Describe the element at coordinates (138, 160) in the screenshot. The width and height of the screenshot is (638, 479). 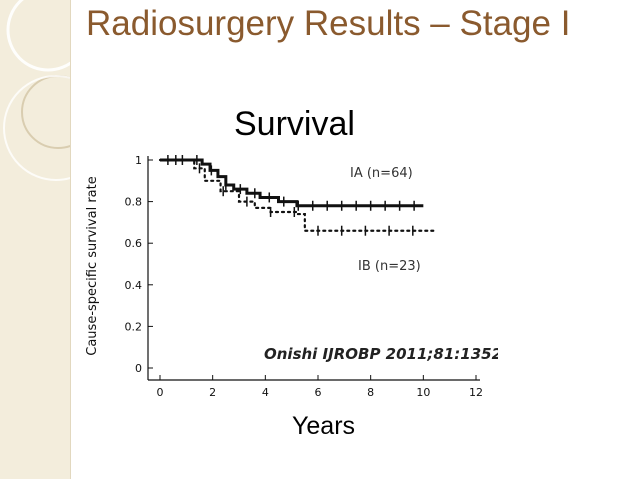
I see `y-tick-label: 1` at that location.